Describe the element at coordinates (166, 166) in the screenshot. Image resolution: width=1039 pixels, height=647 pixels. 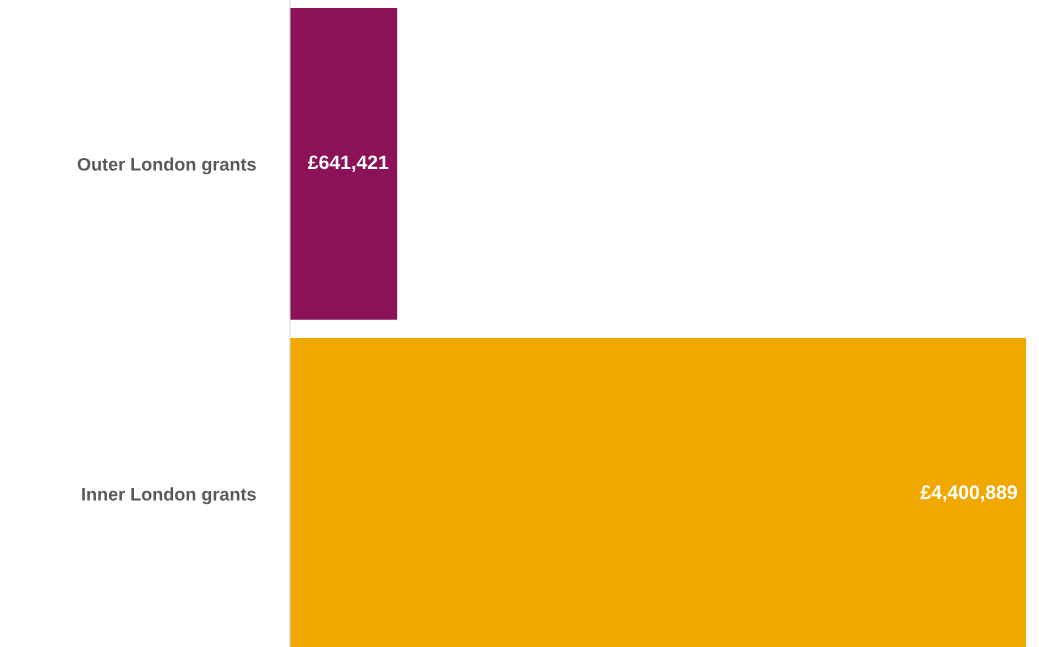
I see `y-tick-label: Outer London grants` at that location.